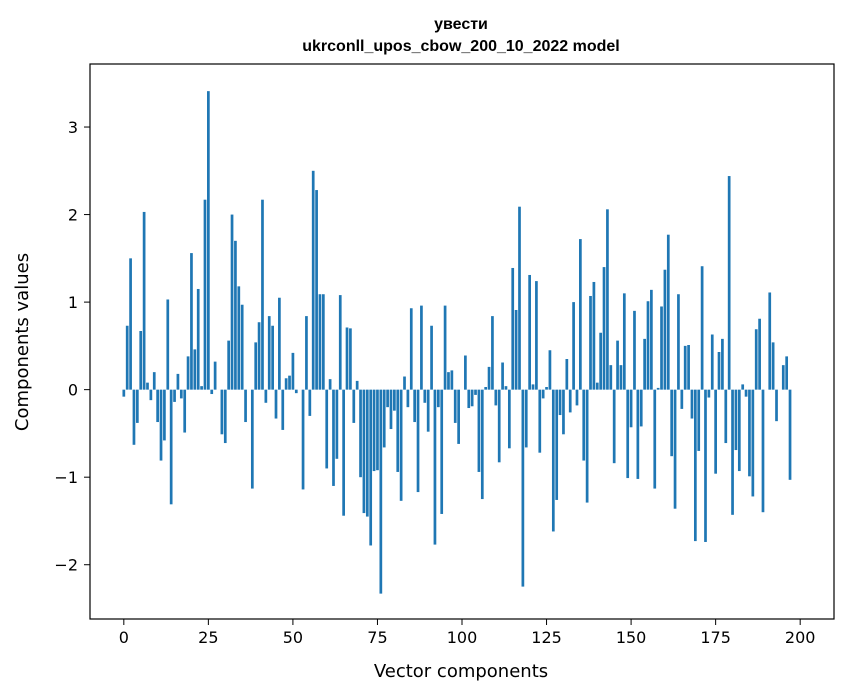 The image size is (847, 696). Describe the element at coordinates (293, 637) in the screenshot. I see `x-tick-label: 50` at that location.